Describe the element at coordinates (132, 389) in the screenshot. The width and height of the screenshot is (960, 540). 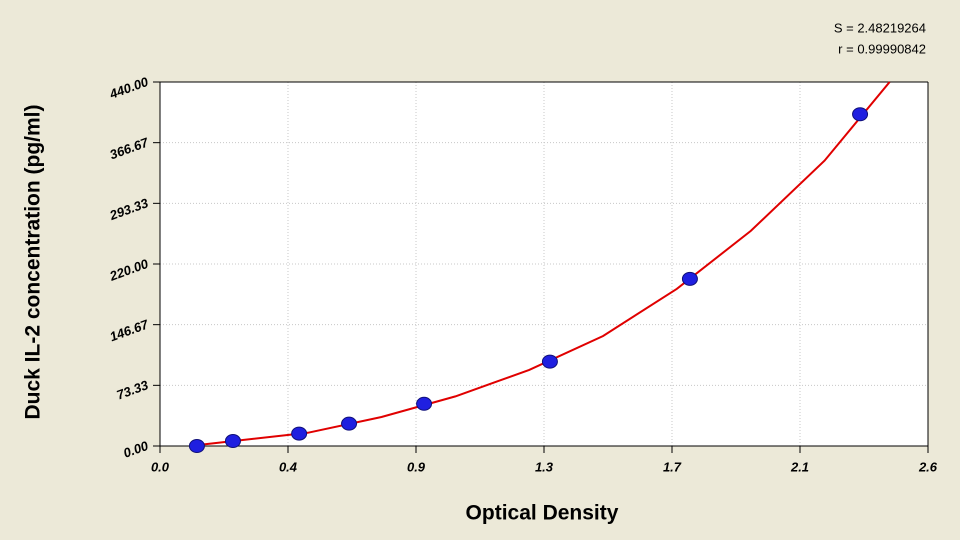
I see `y-tick-label: 73.33` at that location.